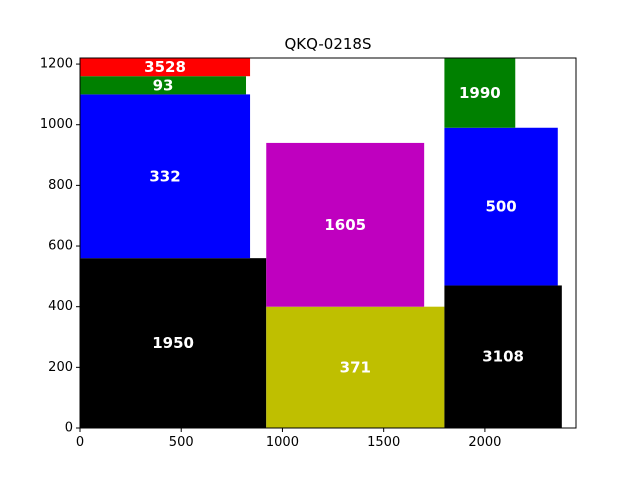  What do you see at coordinates (56, 64) in the screenshot?
I see `y-tick-label: 1200` at bounding box center [56, 64].